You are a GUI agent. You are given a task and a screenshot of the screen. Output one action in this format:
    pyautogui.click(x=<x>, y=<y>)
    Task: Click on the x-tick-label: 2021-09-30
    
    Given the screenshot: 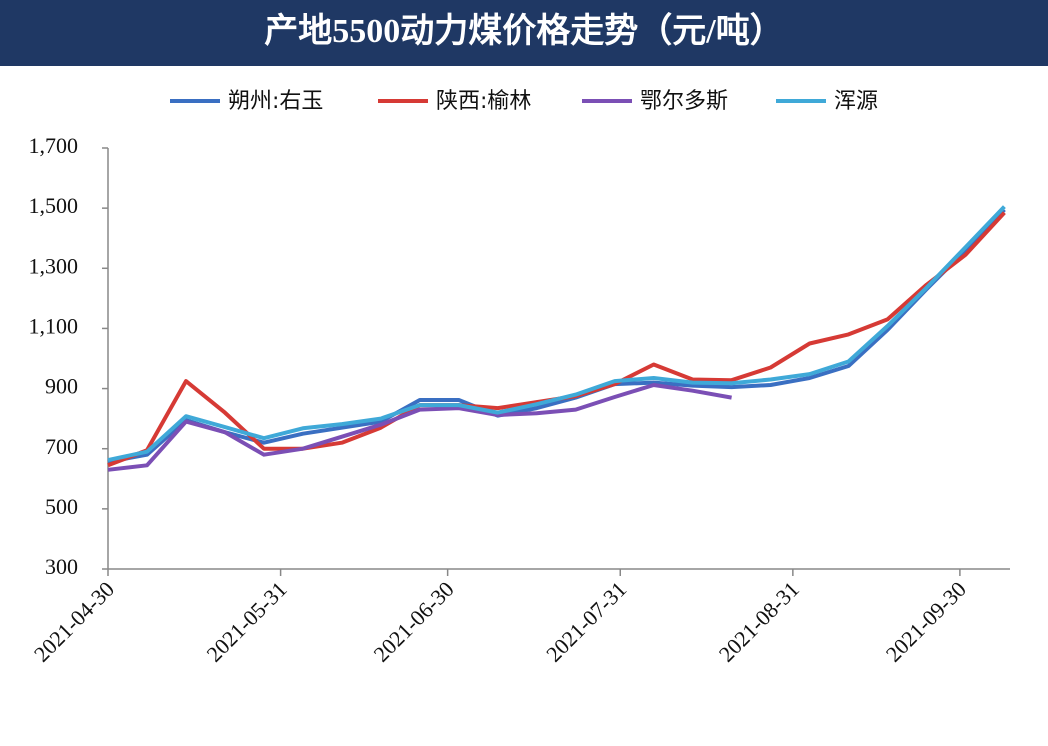 What is the action you would take?
    pyautogui.click(x=926, y=621)
    